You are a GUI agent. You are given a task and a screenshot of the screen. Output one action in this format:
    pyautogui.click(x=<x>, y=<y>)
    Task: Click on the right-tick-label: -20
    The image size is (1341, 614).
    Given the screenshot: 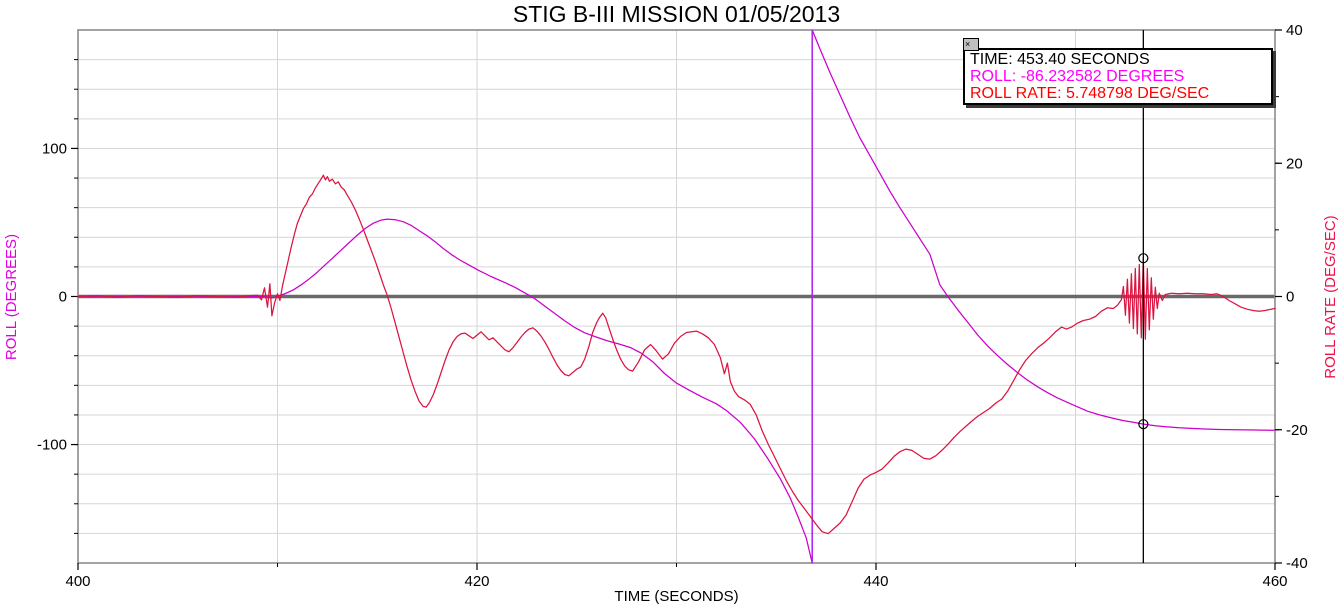 What is the action you would take?
    pyautogui.click(x=1297, y=430)
    